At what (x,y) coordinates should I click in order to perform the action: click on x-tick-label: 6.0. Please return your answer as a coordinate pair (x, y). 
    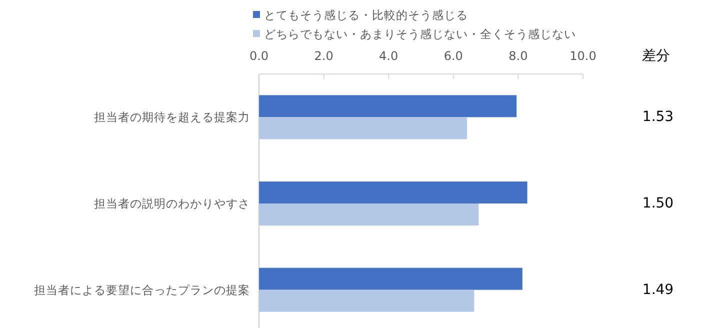
    Looking at the image, I should click on (453, 56).